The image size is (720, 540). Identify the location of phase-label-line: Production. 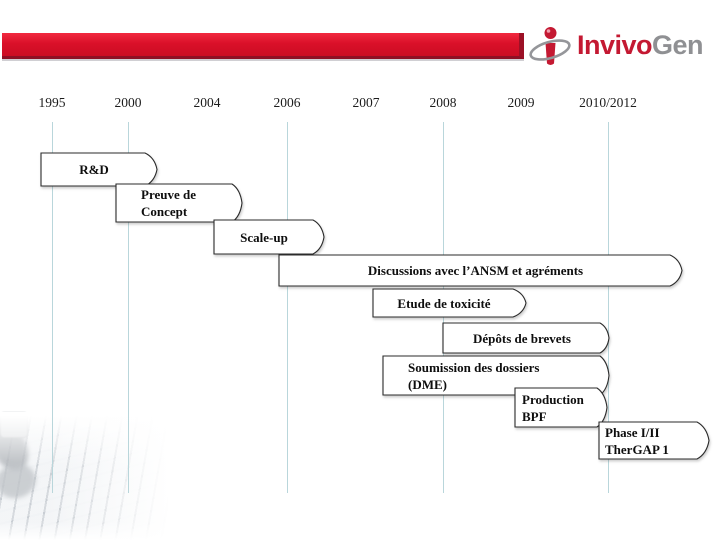
(553, 399).